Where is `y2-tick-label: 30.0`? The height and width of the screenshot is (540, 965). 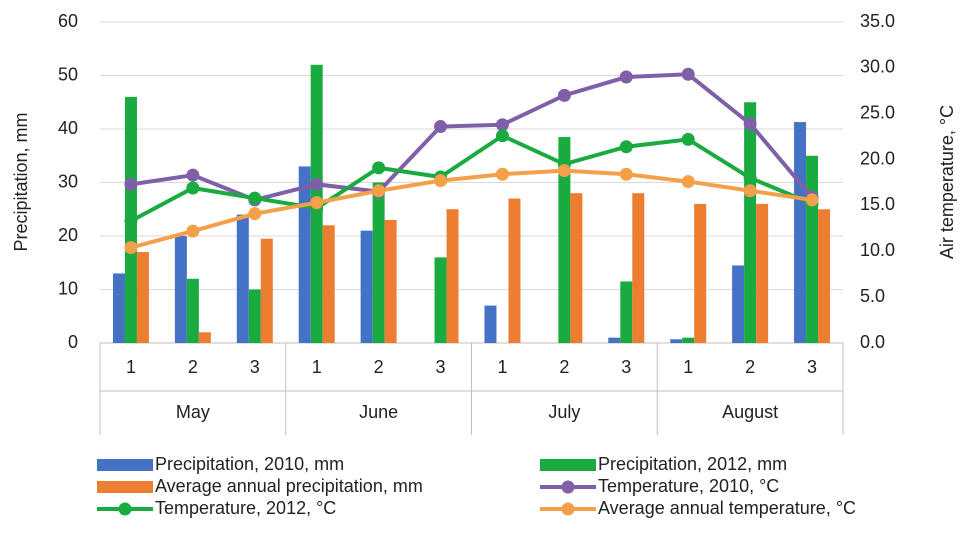 y2-tick-label: 30.0 is located at coordinates (877, 67).